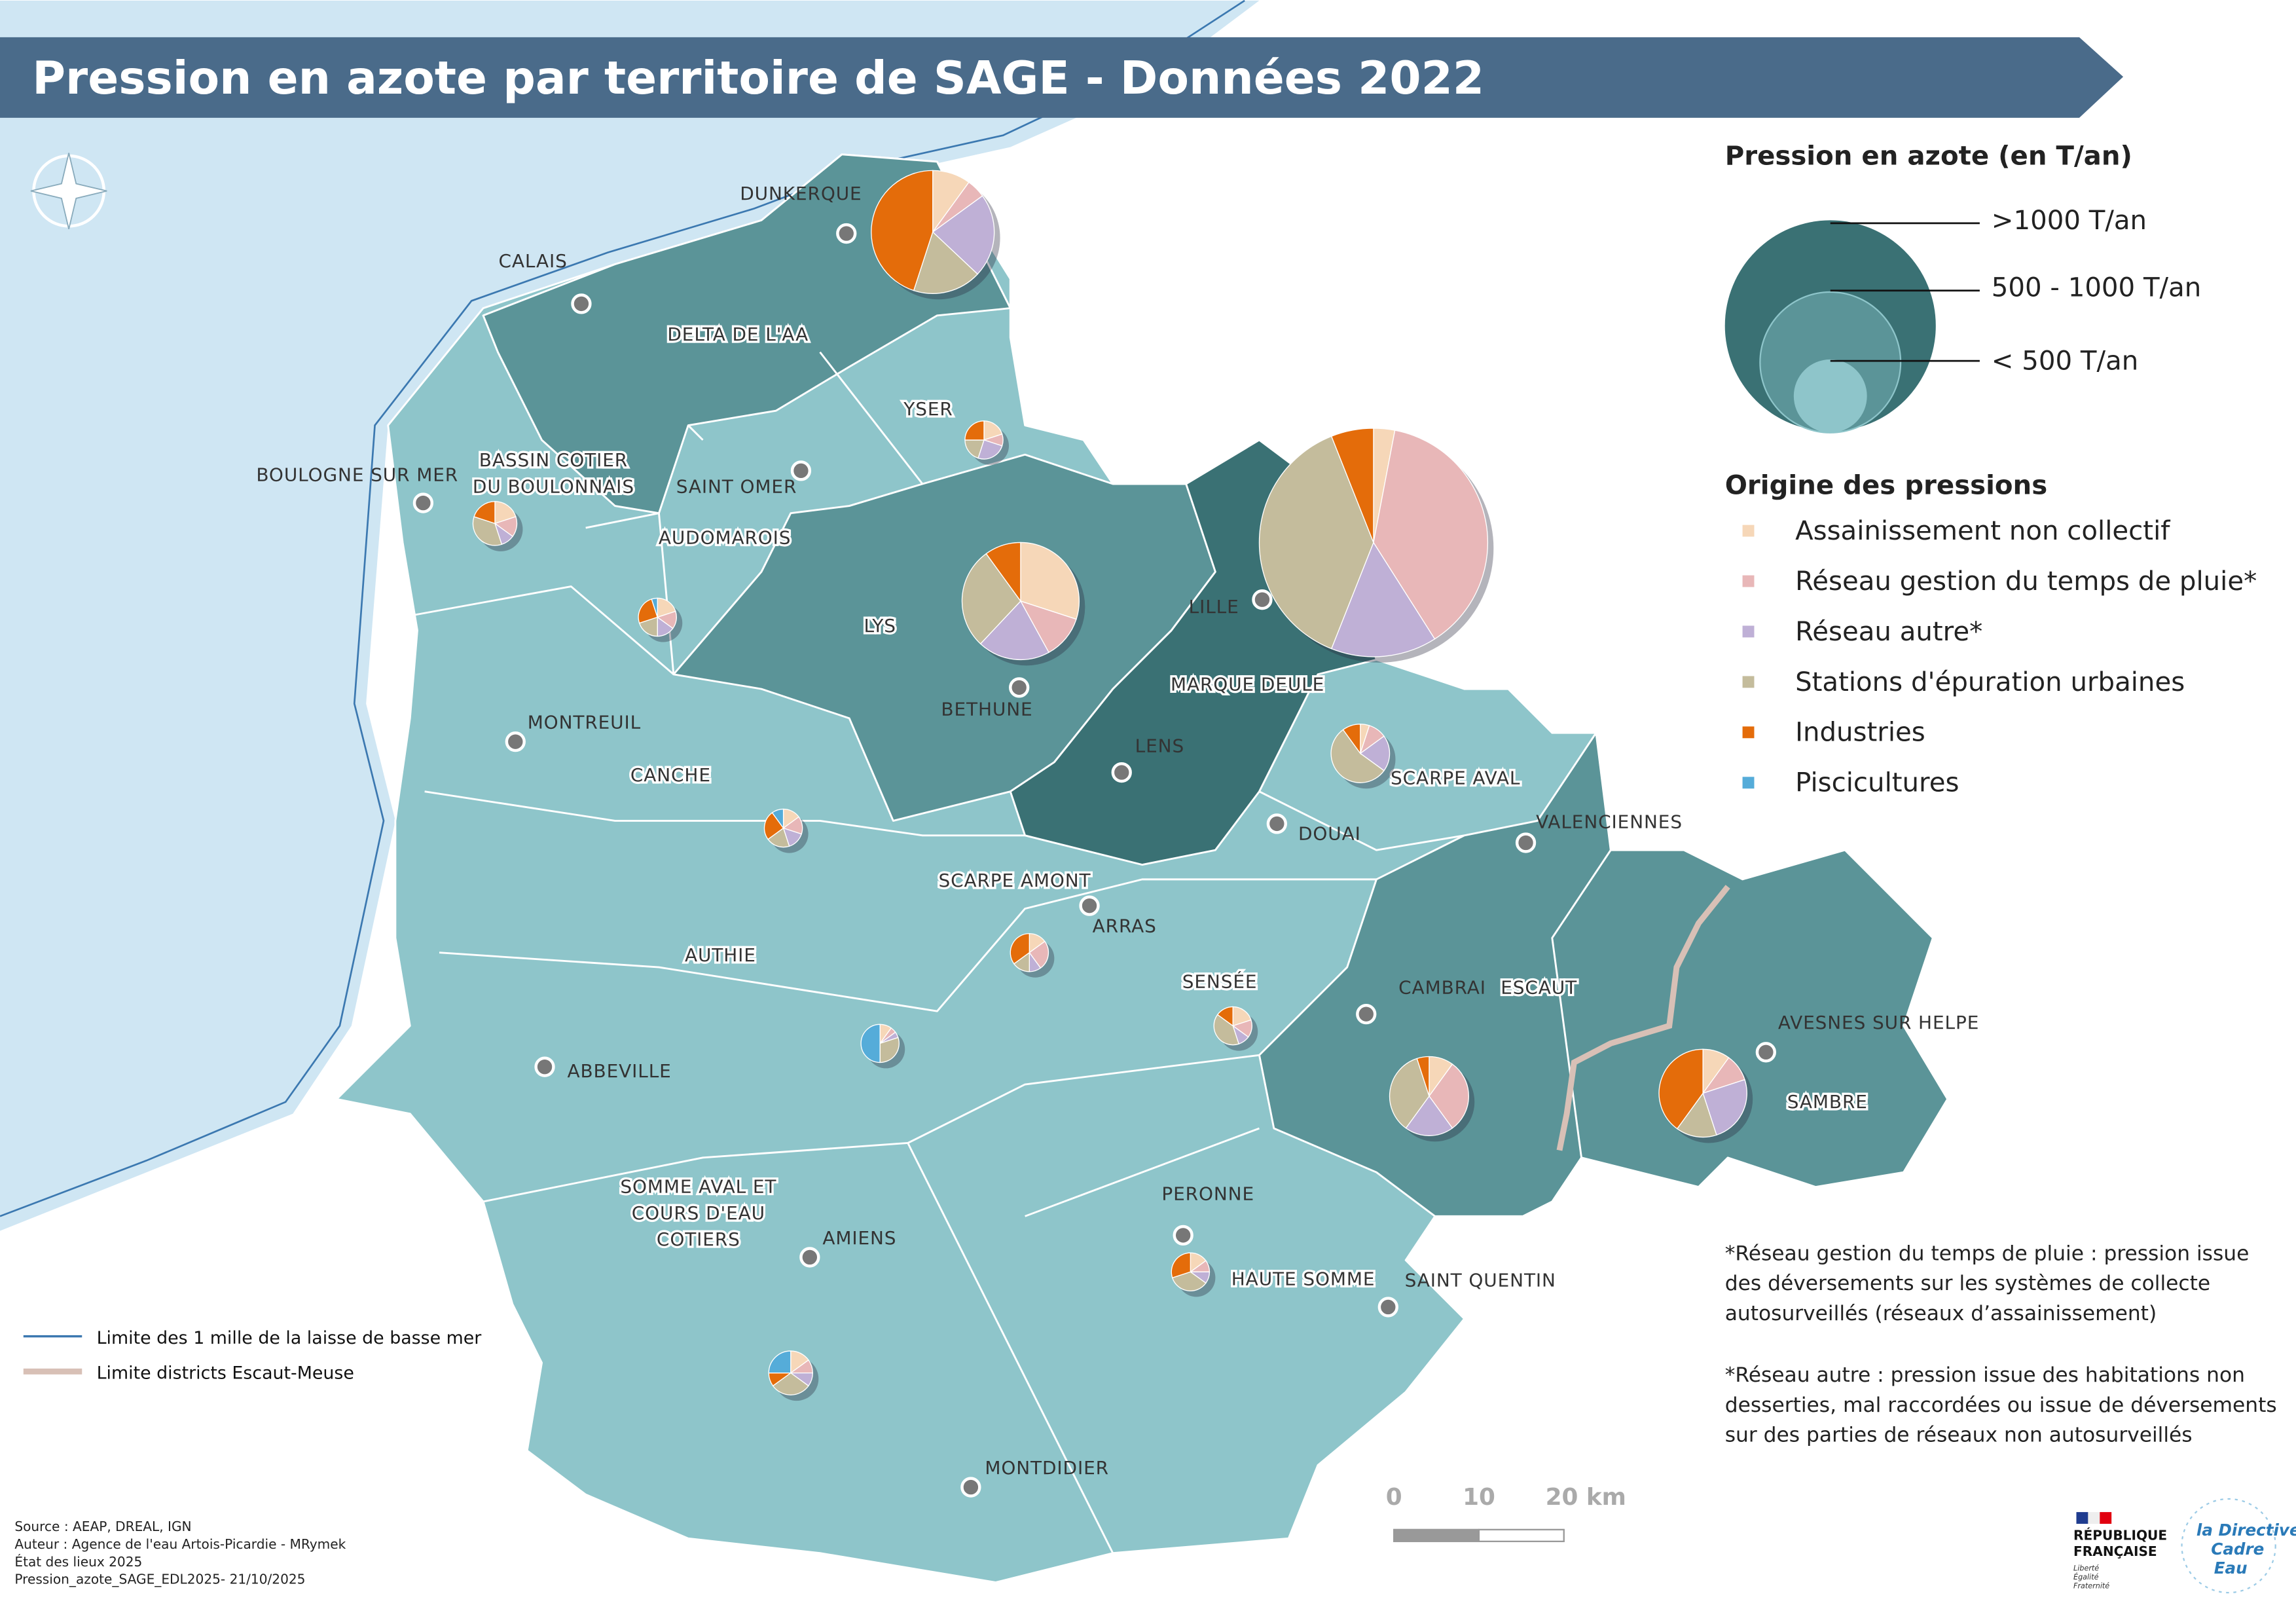  Describe the element at coordinates (1886, 486) in the screenshot. I see `origin-legend-title: Origine des pressions` at that location.